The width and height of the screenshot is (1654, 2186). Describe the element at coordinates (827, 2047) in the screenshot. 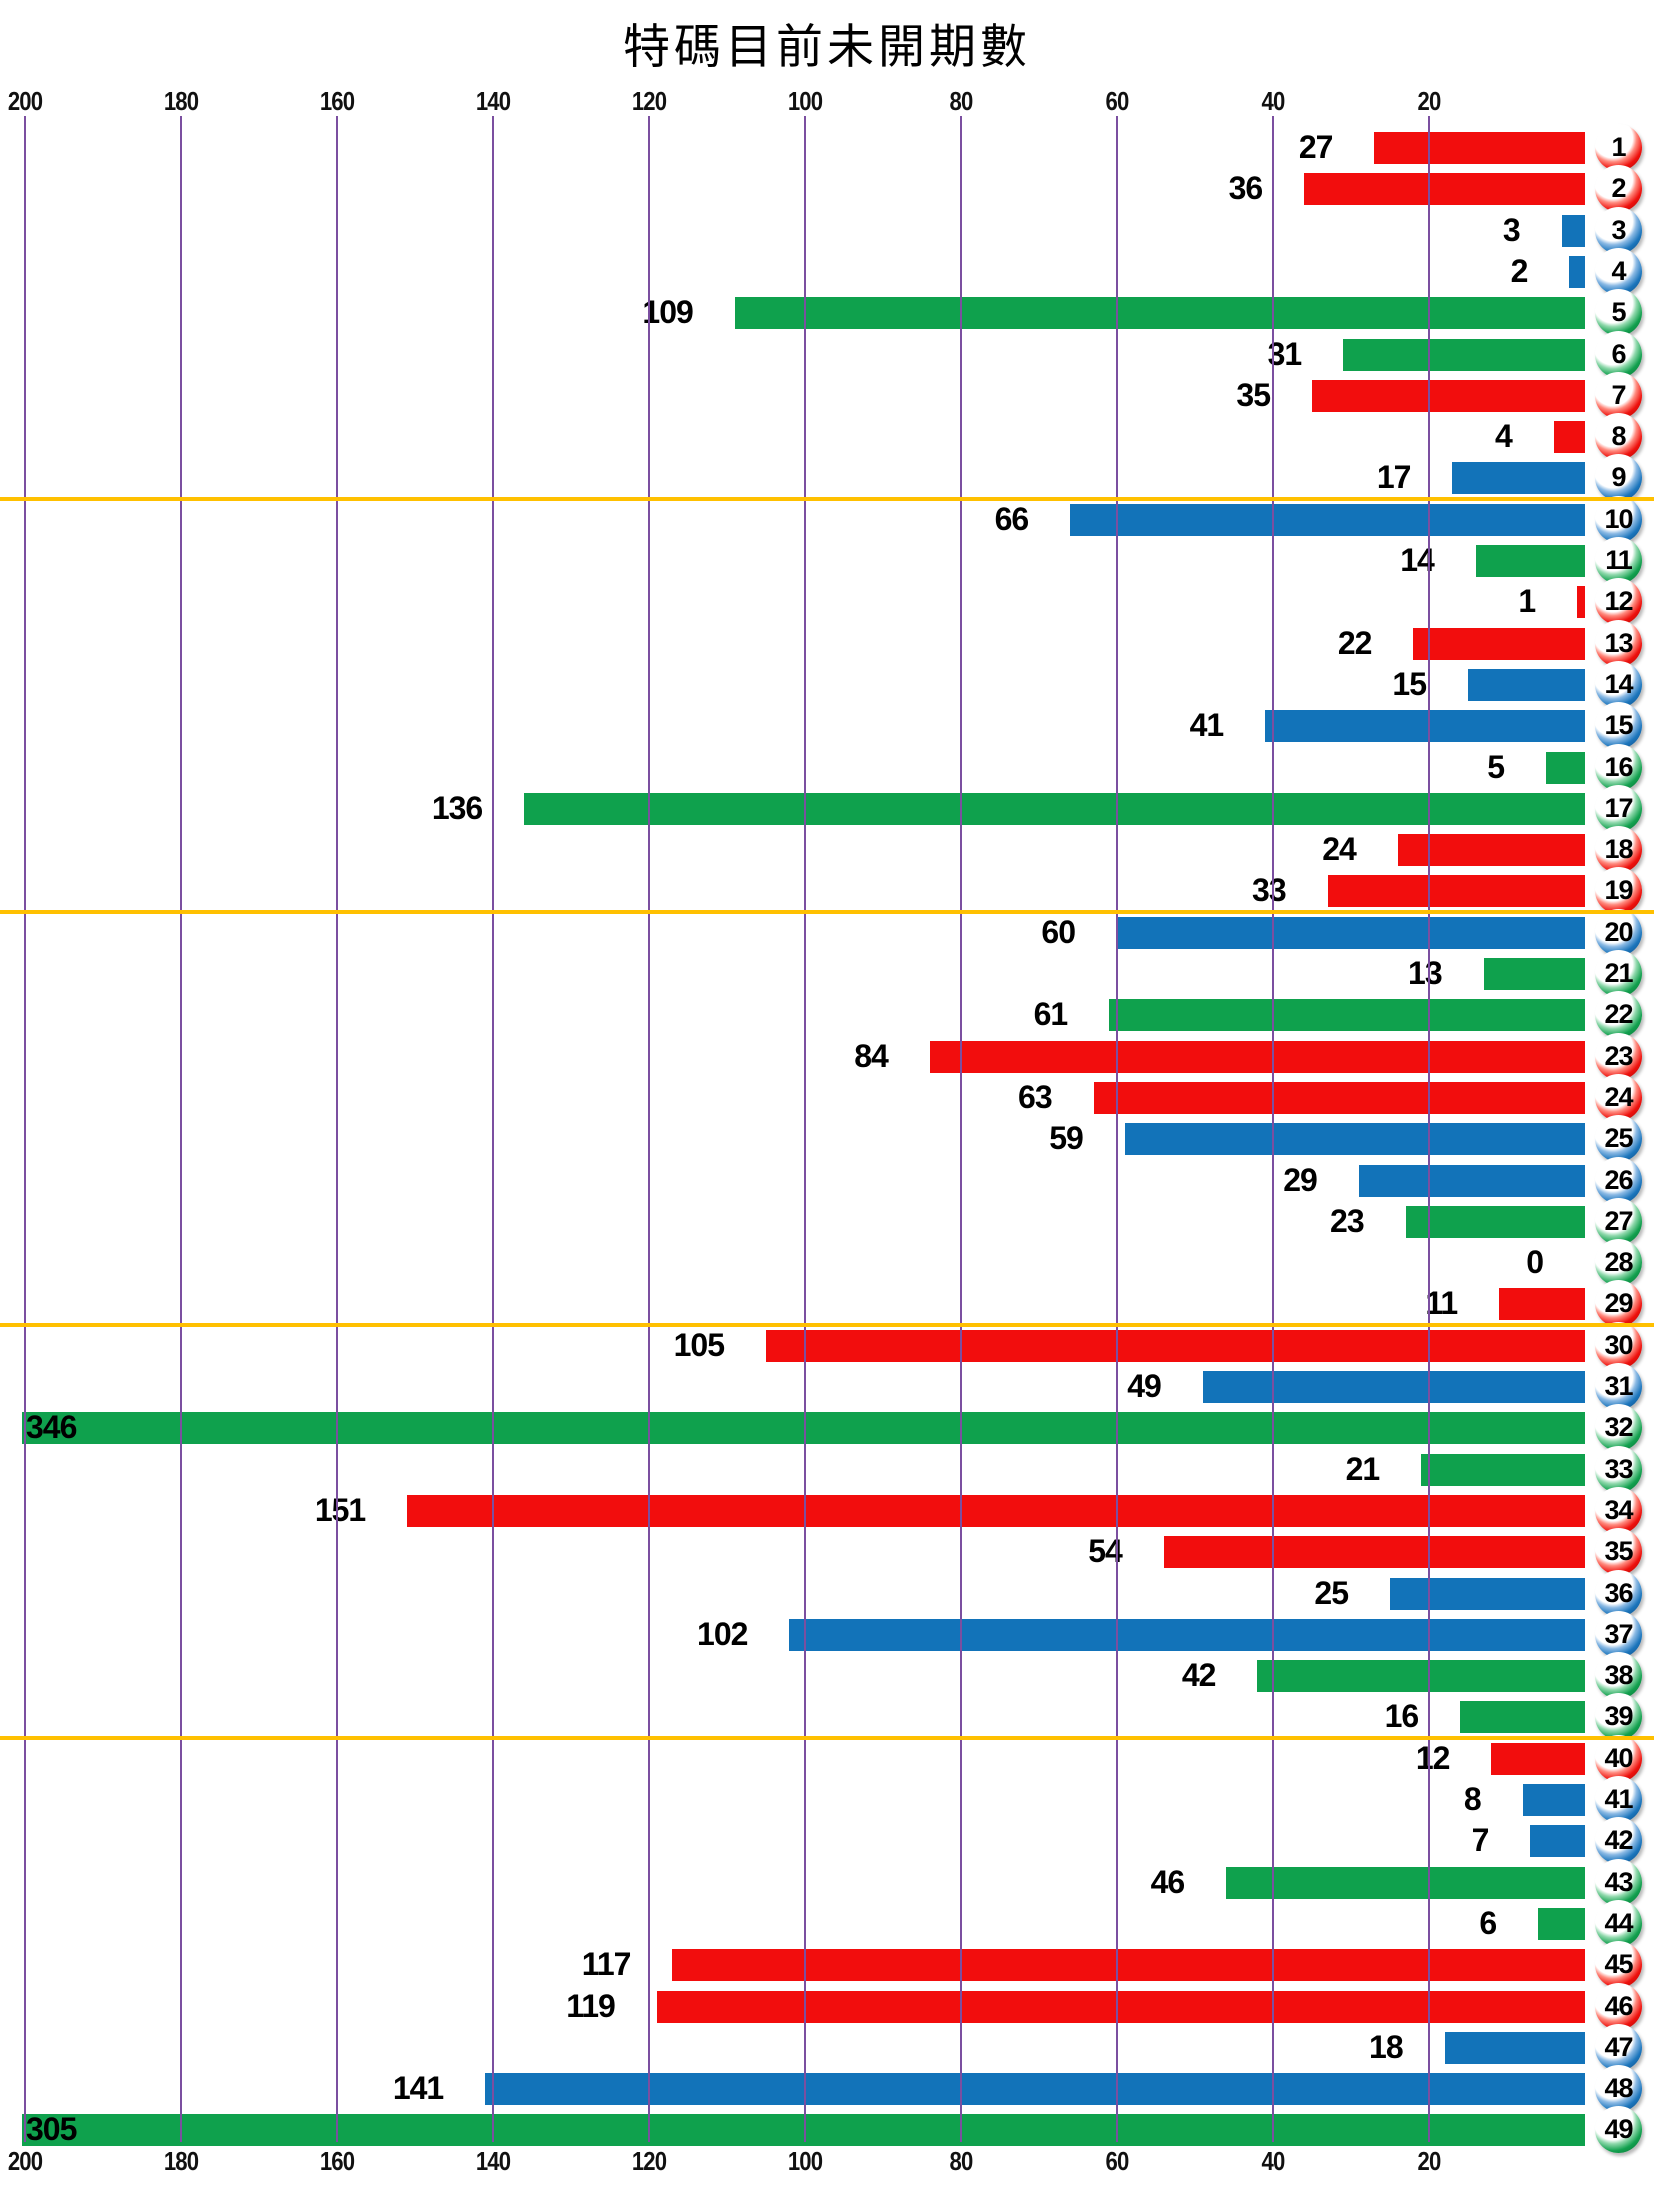

I see `chart-row: 18 47` at that location.